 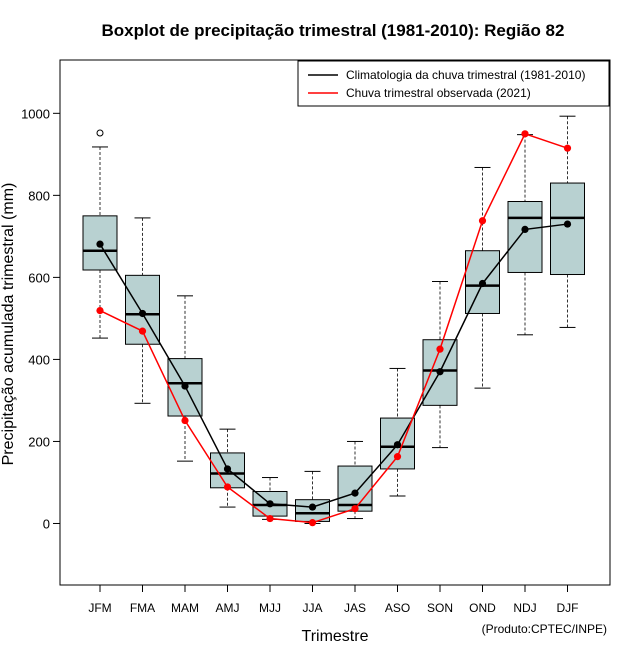 I want to click on x-tick-label: ASO, so click(x=397, y=608).